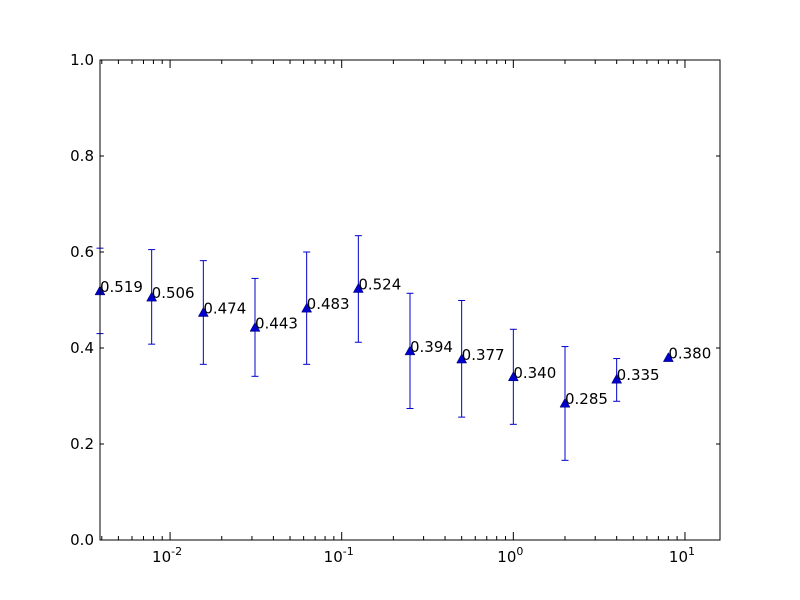  Describe the element at coordinates (483, 355) in the screenshot. I see `data-point-label: 0.377` at that location.